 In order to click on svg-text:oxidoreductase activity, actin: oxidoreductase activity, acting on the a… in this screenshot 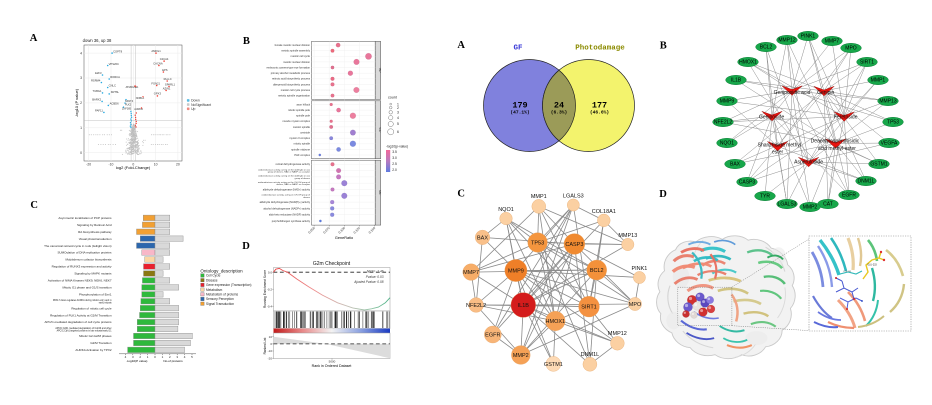, I will do `click(284, 176)`.